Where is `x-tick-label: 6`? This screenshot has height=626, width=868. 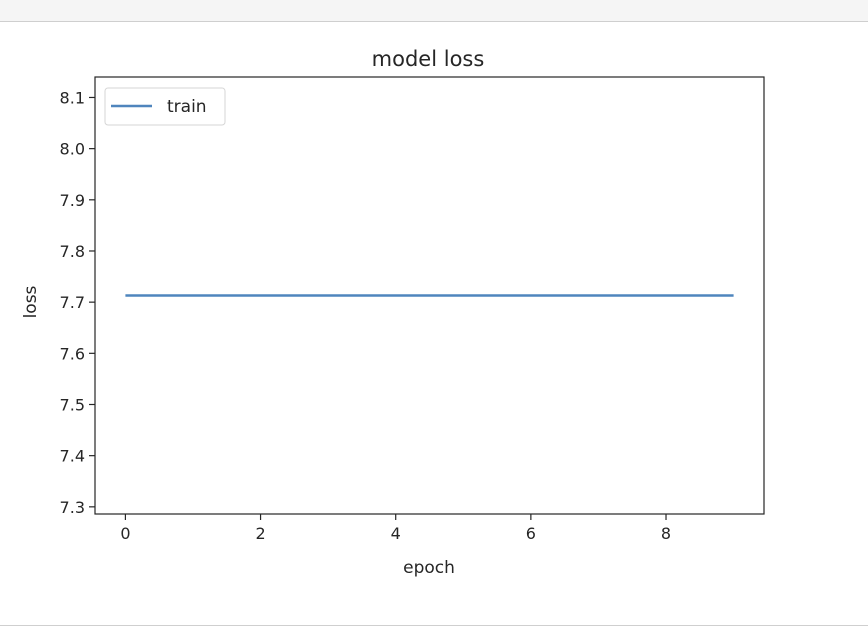
x-tick-label: 6 is located at coordinates (531, 533).